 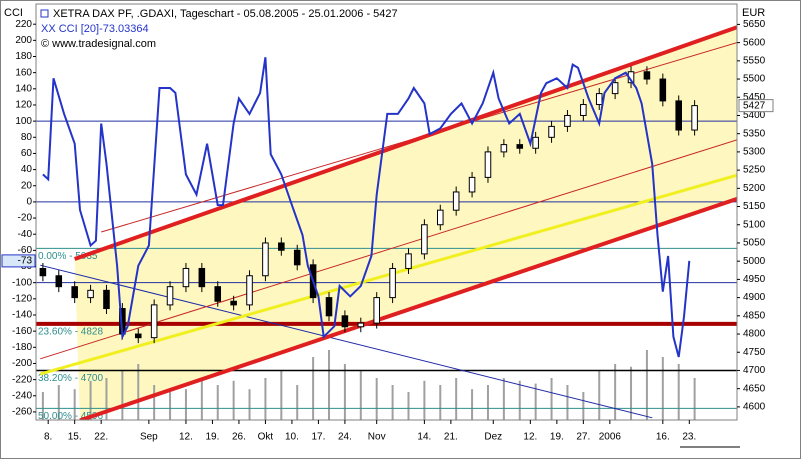 I want to click on x-tick-label: 27., so click(x=583, y=437).